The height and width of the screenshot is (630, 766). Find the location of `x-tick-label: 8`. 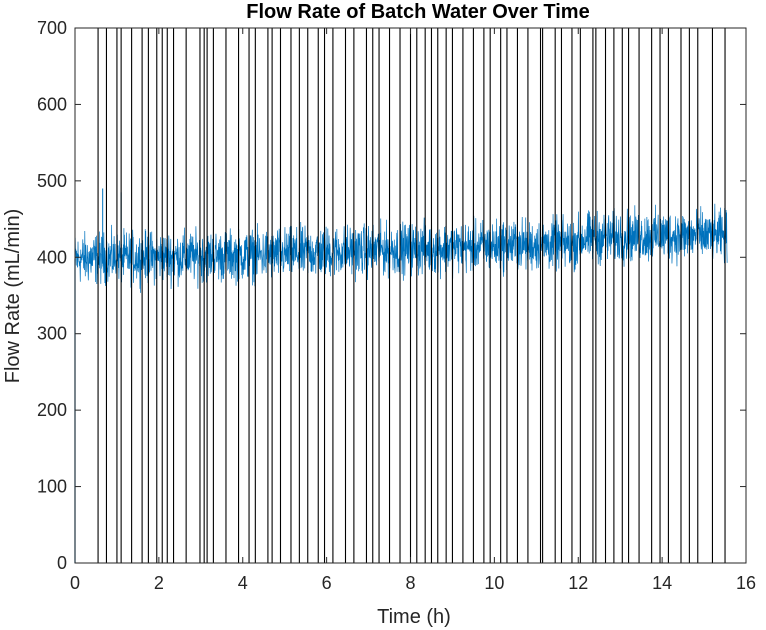

x-tick-label: 8 is located at coordinates (410, 583).